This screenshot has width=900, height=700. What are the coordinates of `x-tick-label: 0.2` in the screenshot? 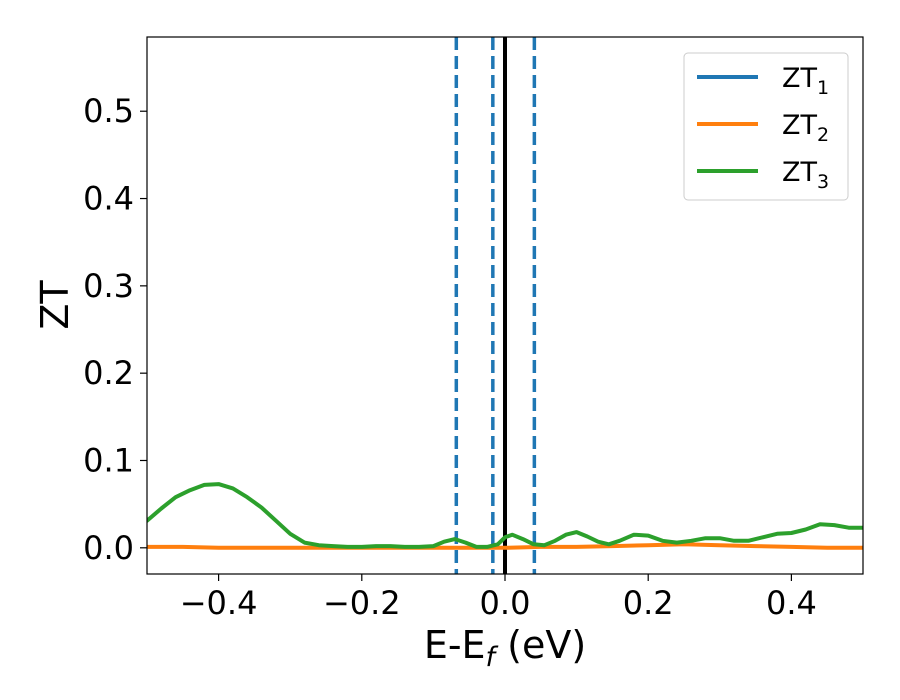 It's located at (648, 603).